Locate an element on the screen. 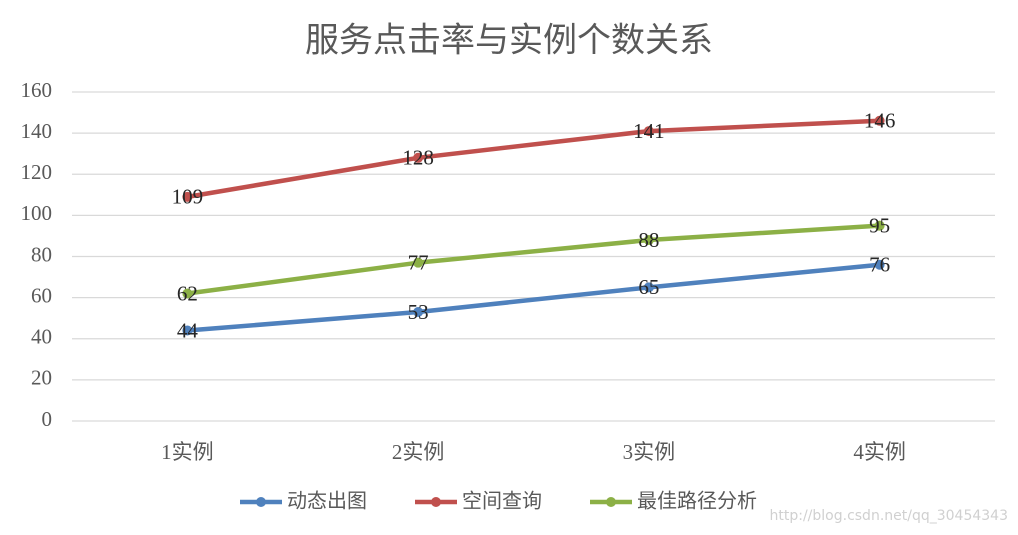 This screenshot has height=535, width=1018. data-label: 109 is located at coordinates (188, 197).